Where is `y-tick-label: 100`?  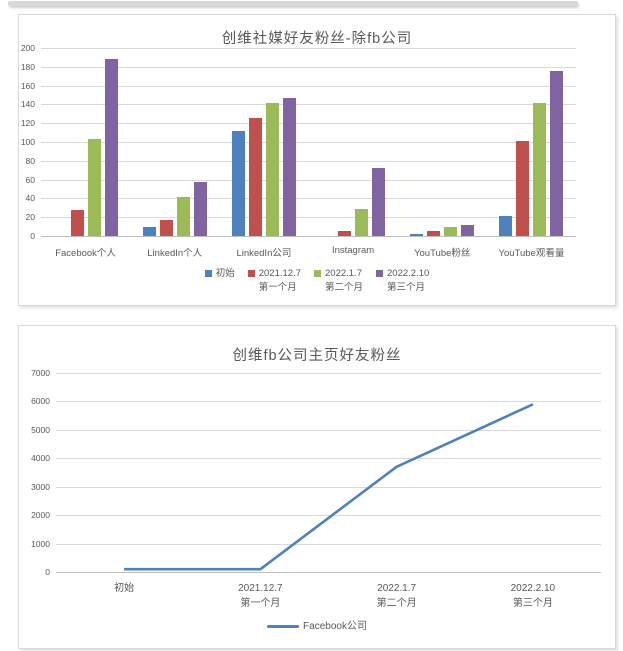 y-tick-label: 100 is located at coordinates (27, 142).